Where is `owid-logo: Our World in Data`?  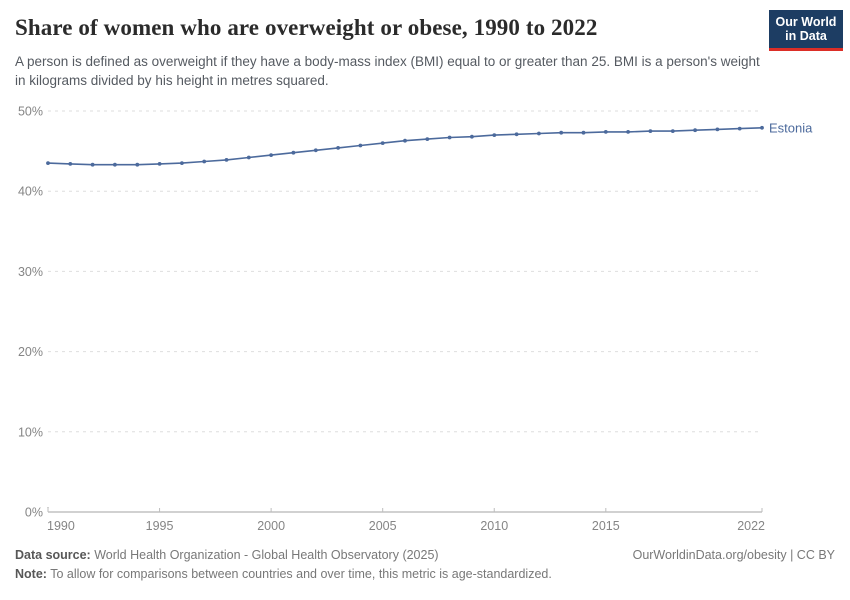
owid-logo: Our World in Data is located at coordinates (806, 30).